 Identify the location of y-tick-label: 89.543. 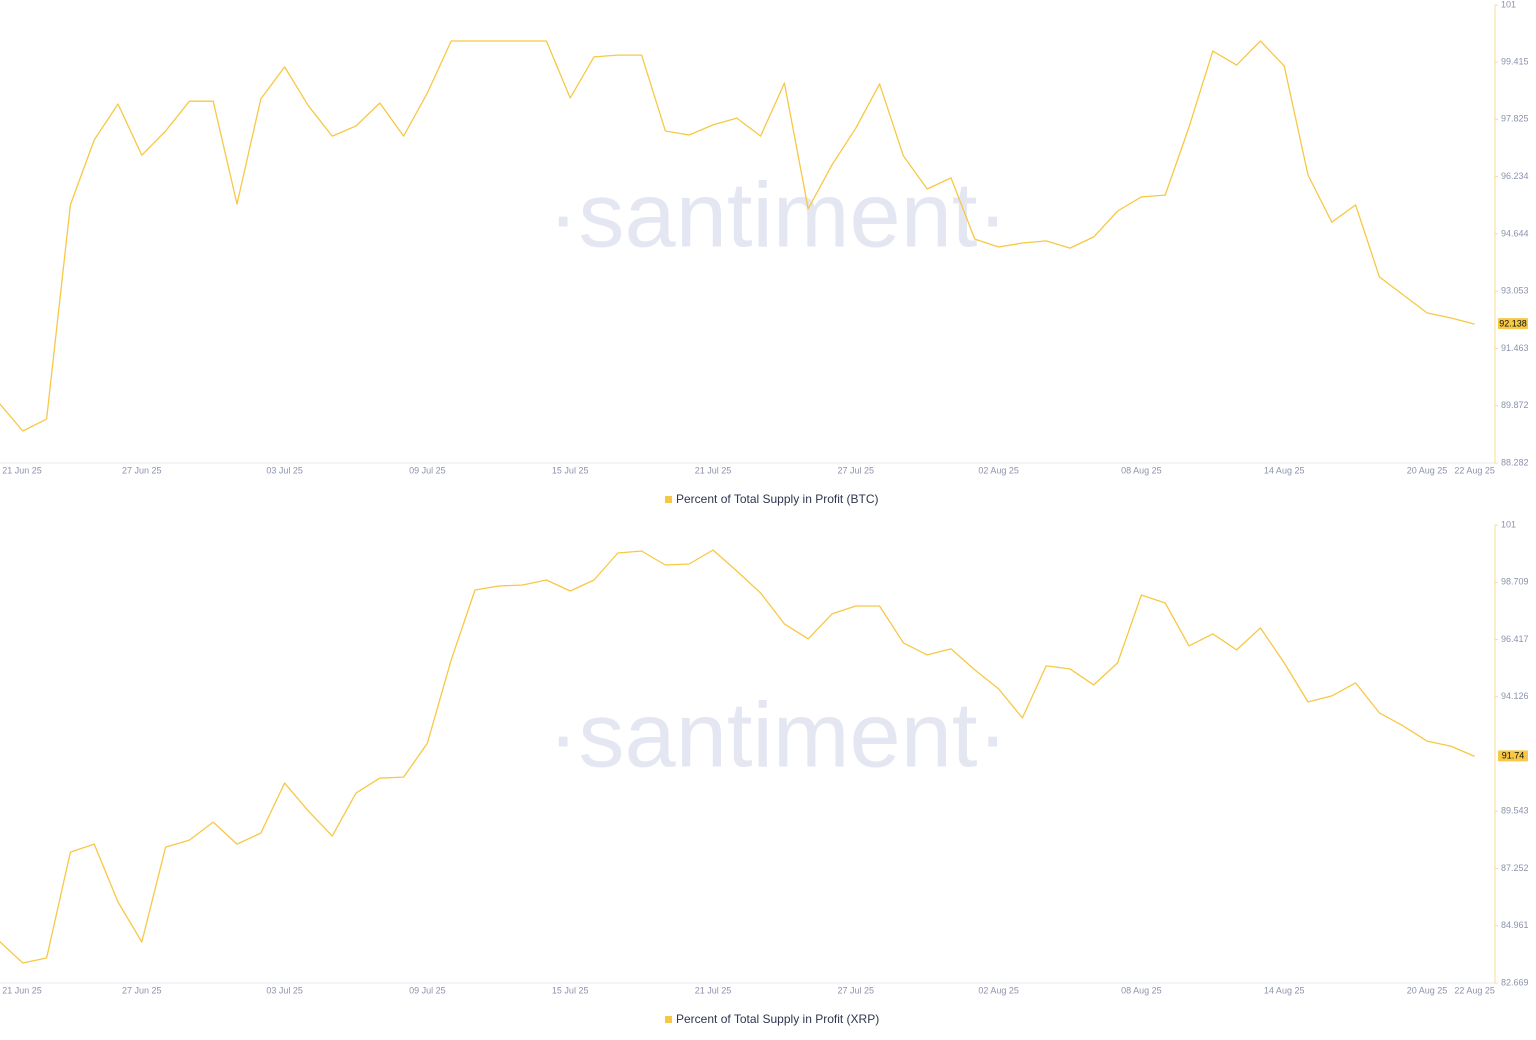
(1515, 811).